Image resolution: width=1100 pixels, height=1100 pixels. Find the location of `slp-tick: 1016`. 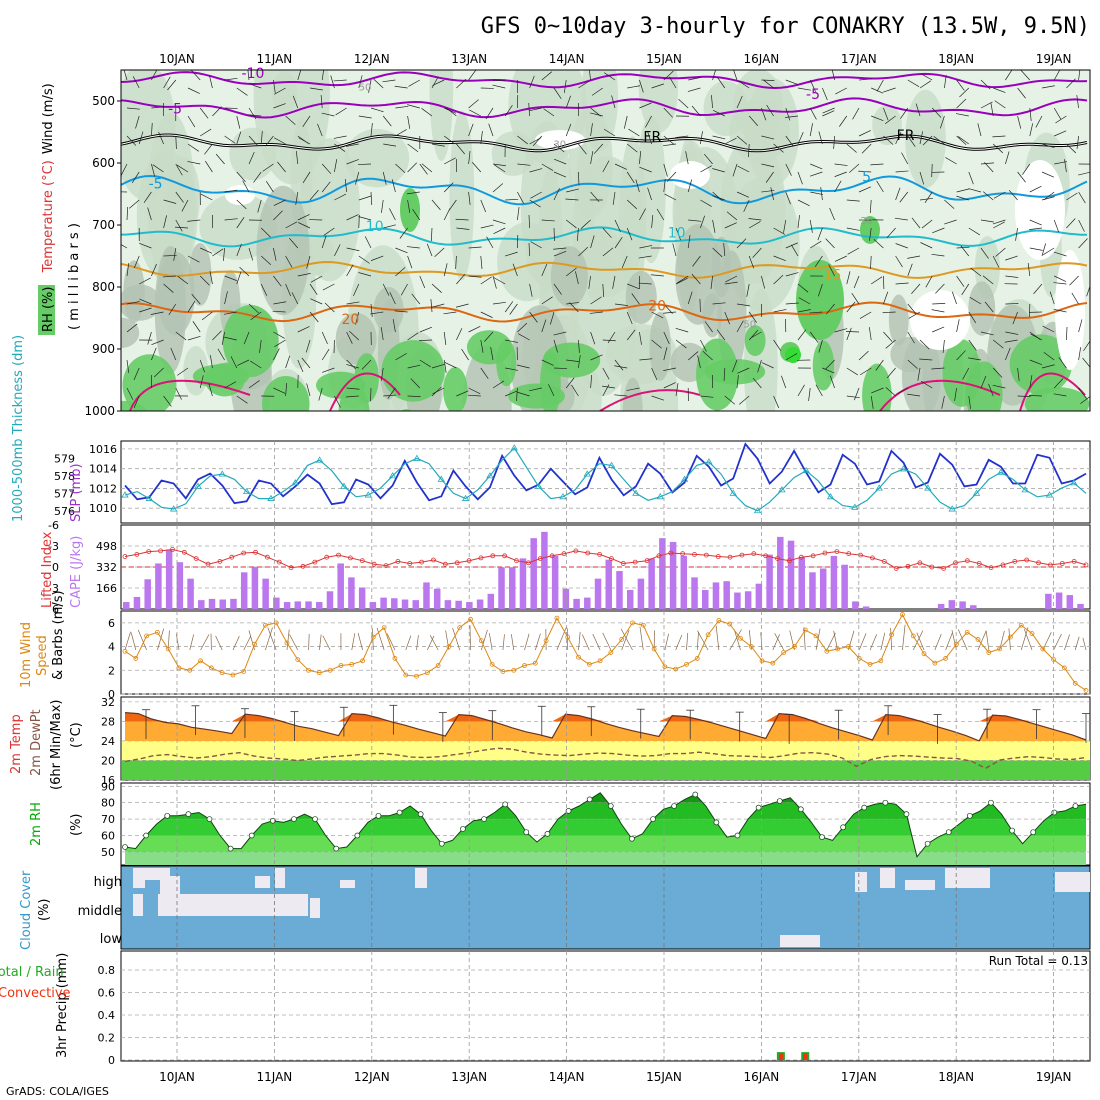

slp-tick: 1016 is located at coordinates (103, 449).